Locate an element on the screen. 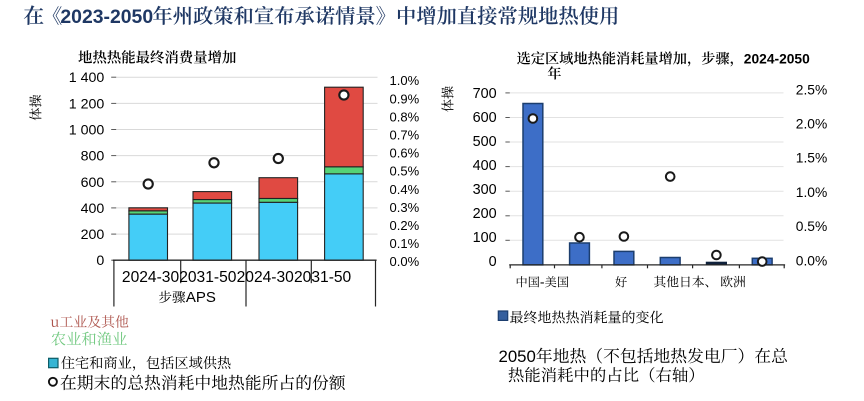 Image resolution: width=864 pixels, height=401 pixels. svg-text: 100 is located at coordinates (485, 238).